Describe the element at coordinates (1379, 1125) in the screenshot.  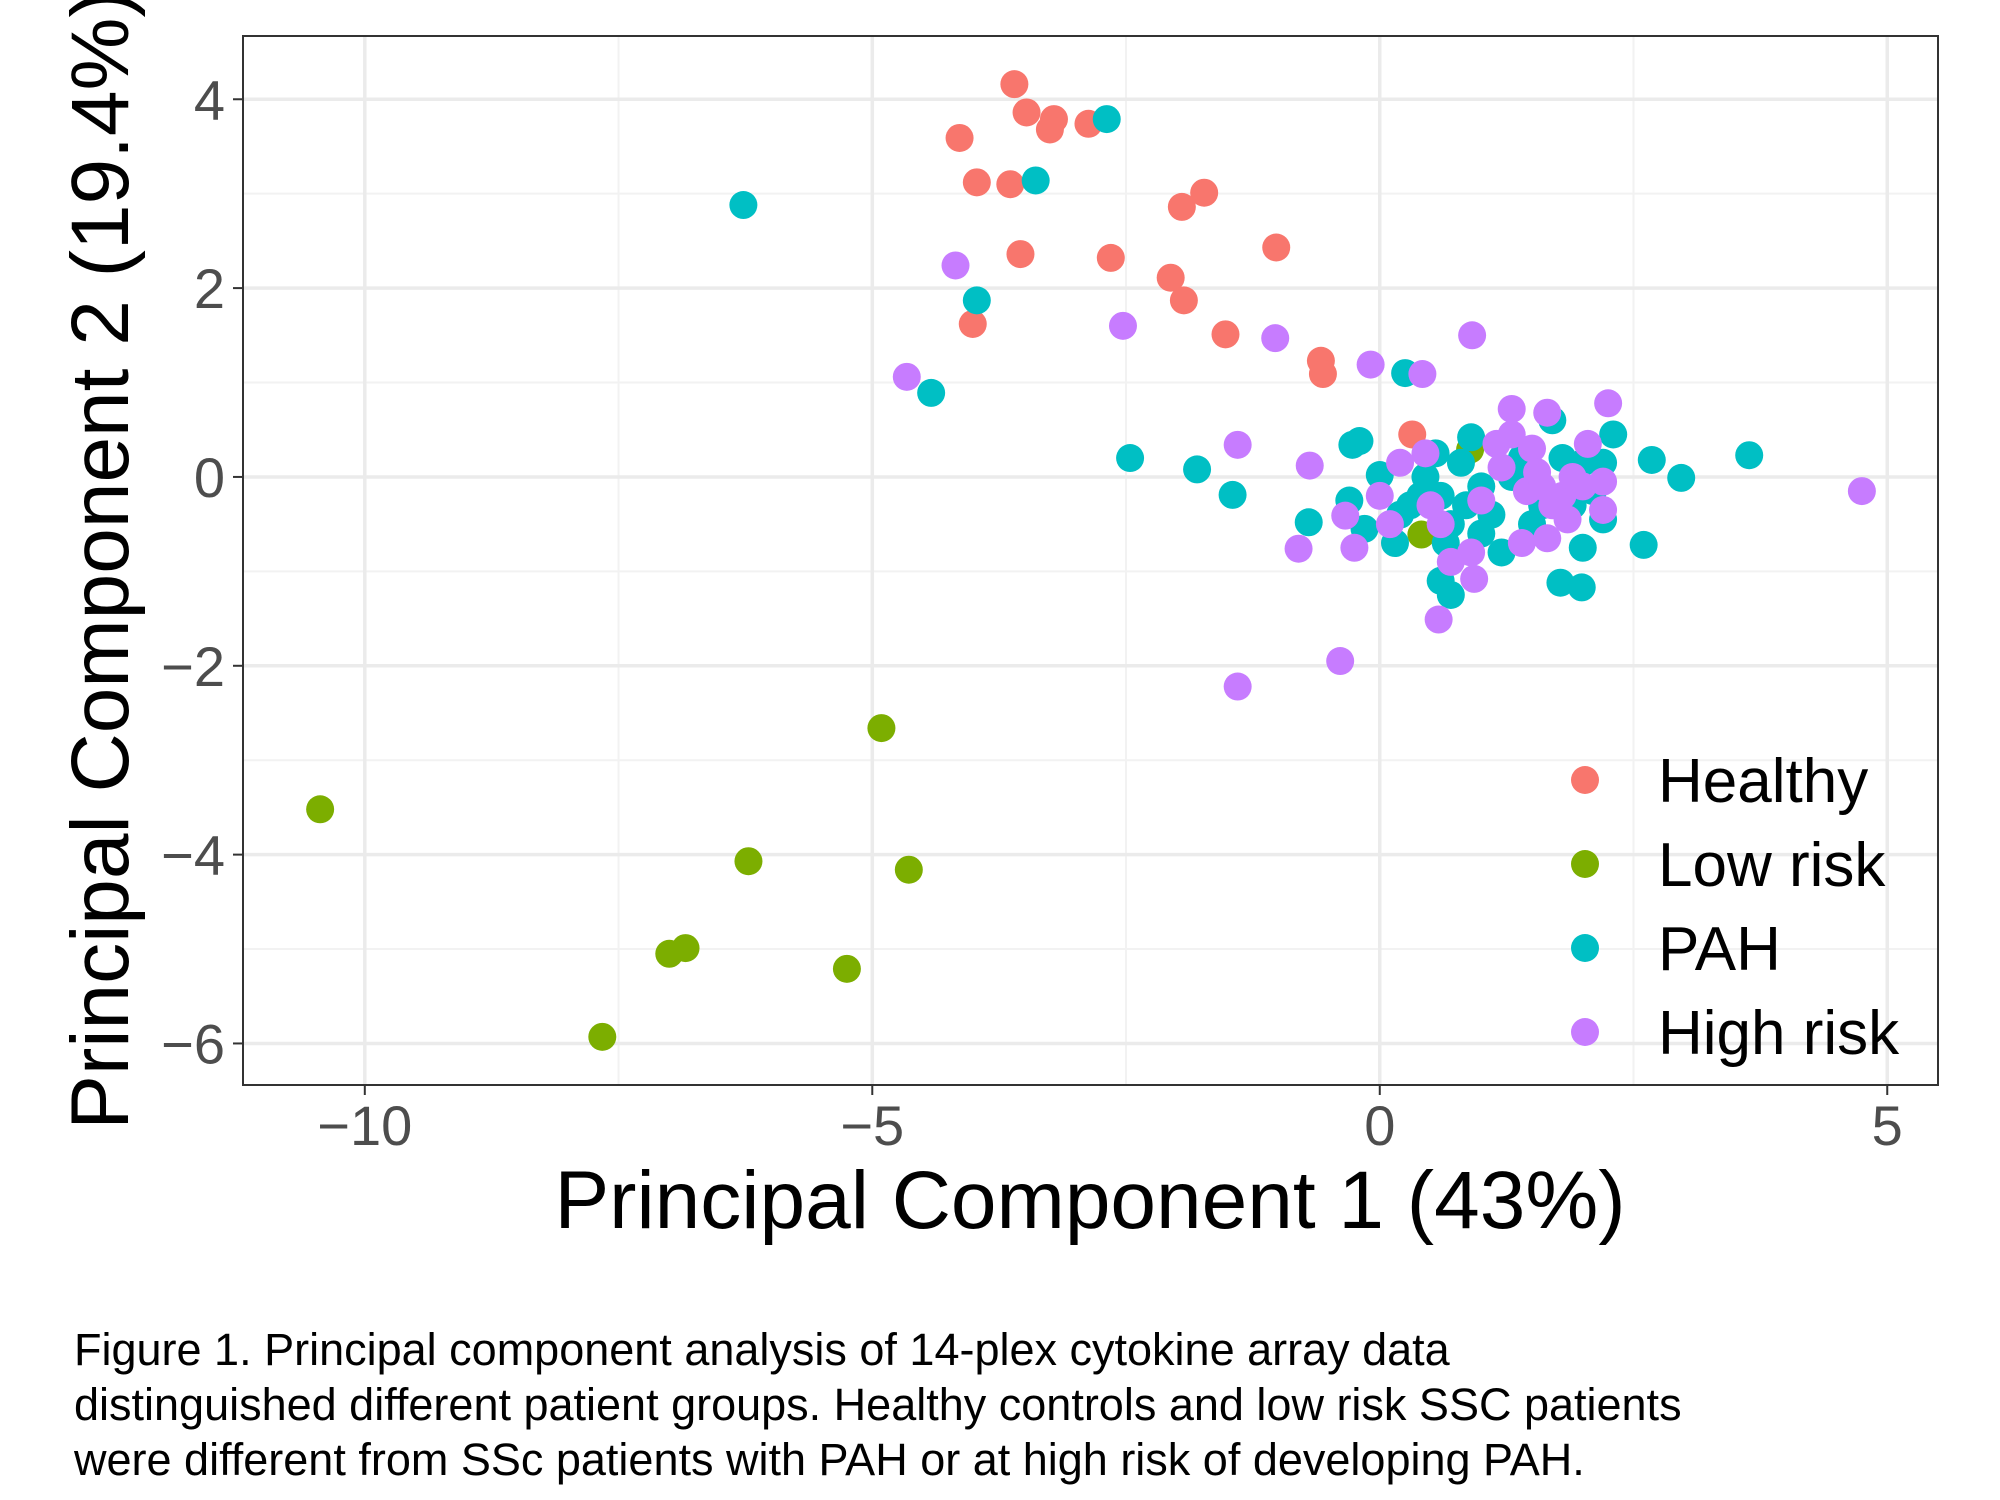
I see `x-tick-label: 0` at that location.